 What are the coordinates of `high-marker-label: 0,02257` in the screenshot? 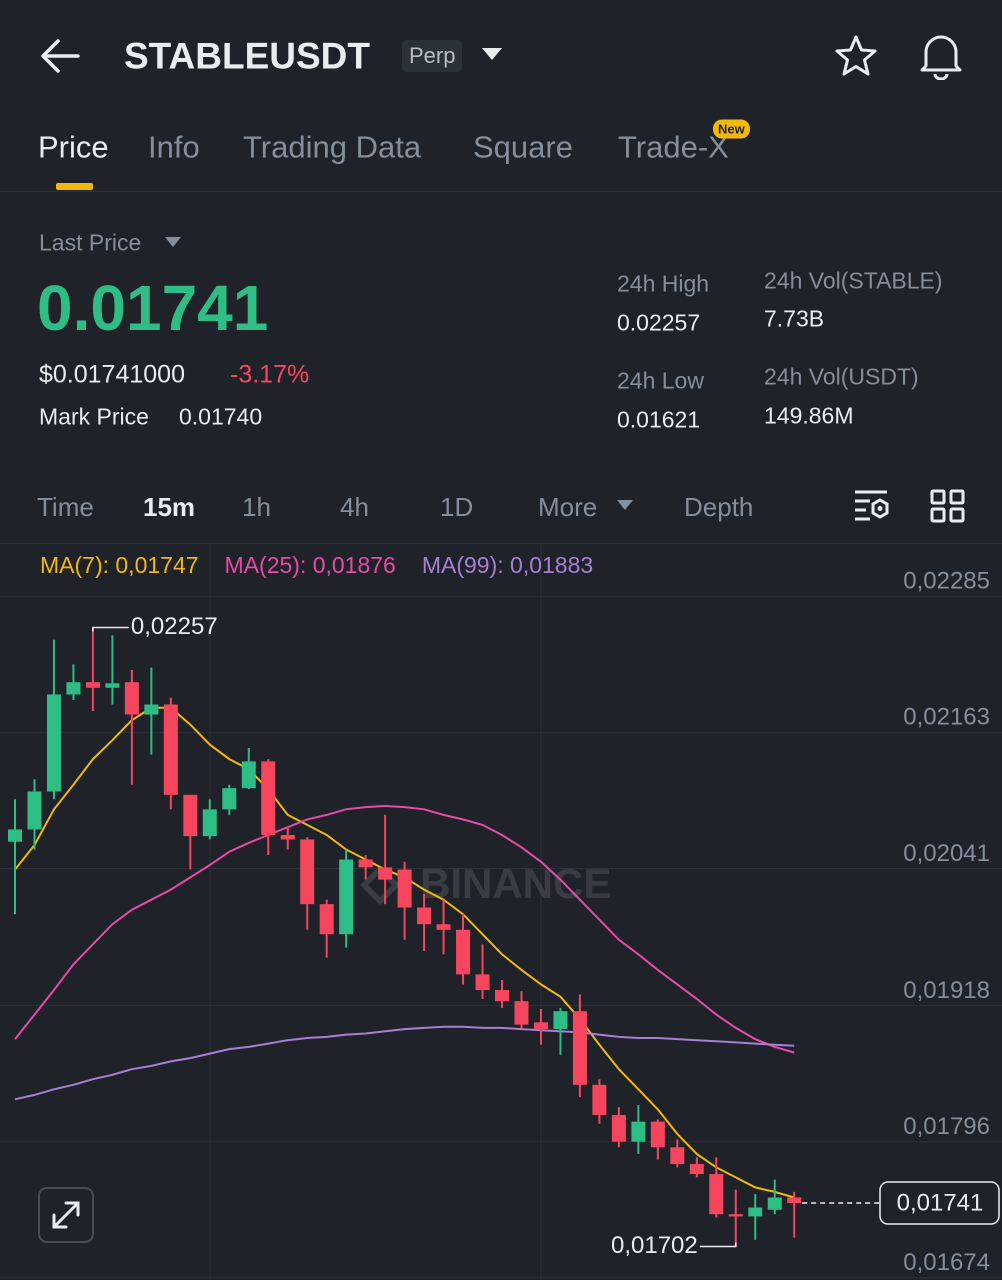 It's located at (174, 626).